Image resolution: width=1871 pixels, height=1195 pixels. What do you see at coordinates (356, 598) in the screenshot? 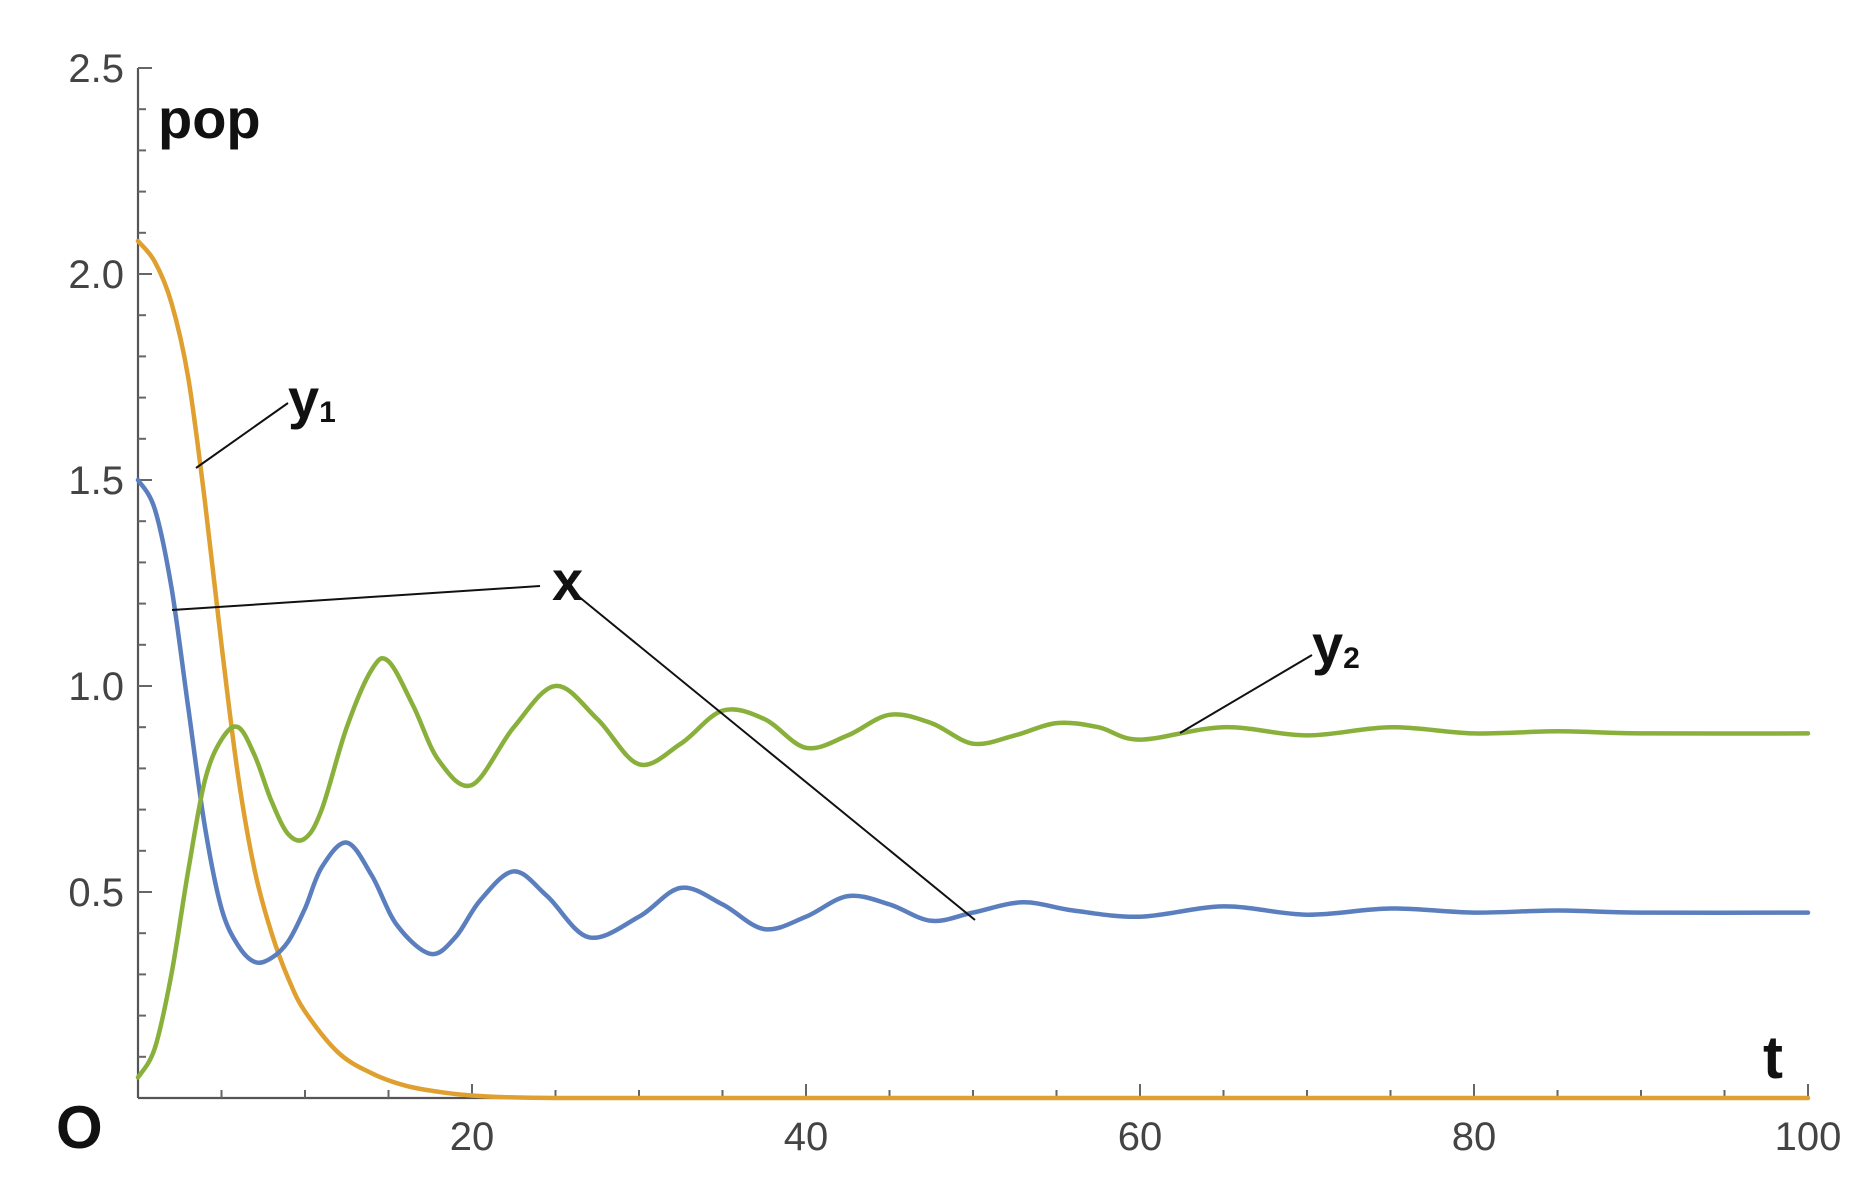
I see `x-leader-line-left` at bounding box center [356, 598].